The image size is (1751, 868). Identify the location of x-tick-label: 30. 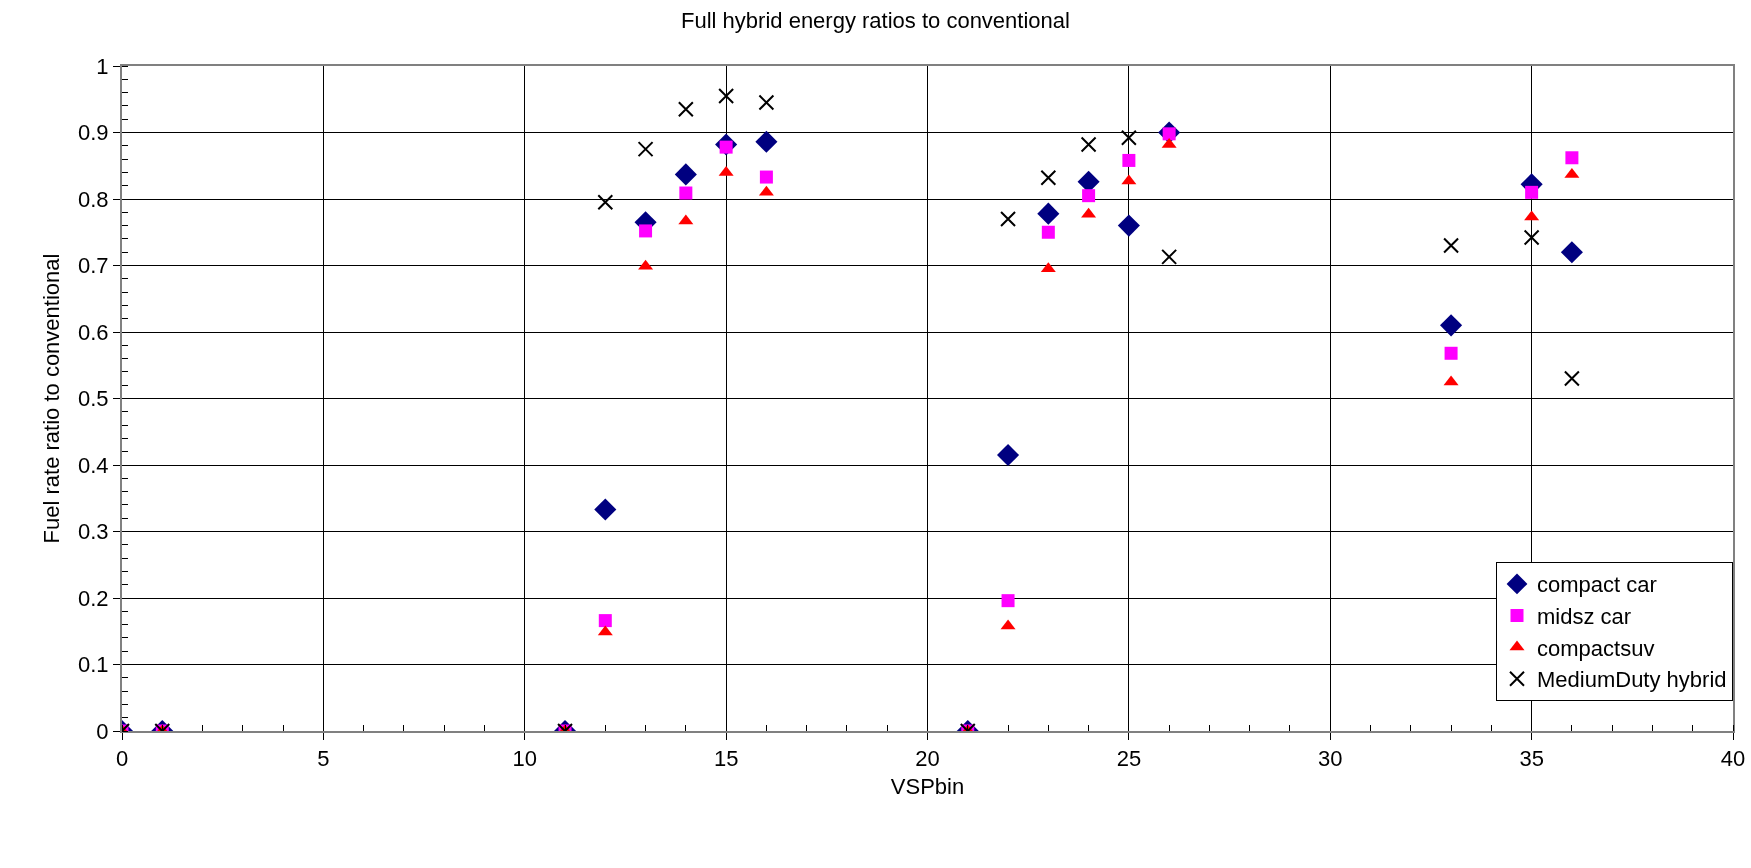
(1330, 759).